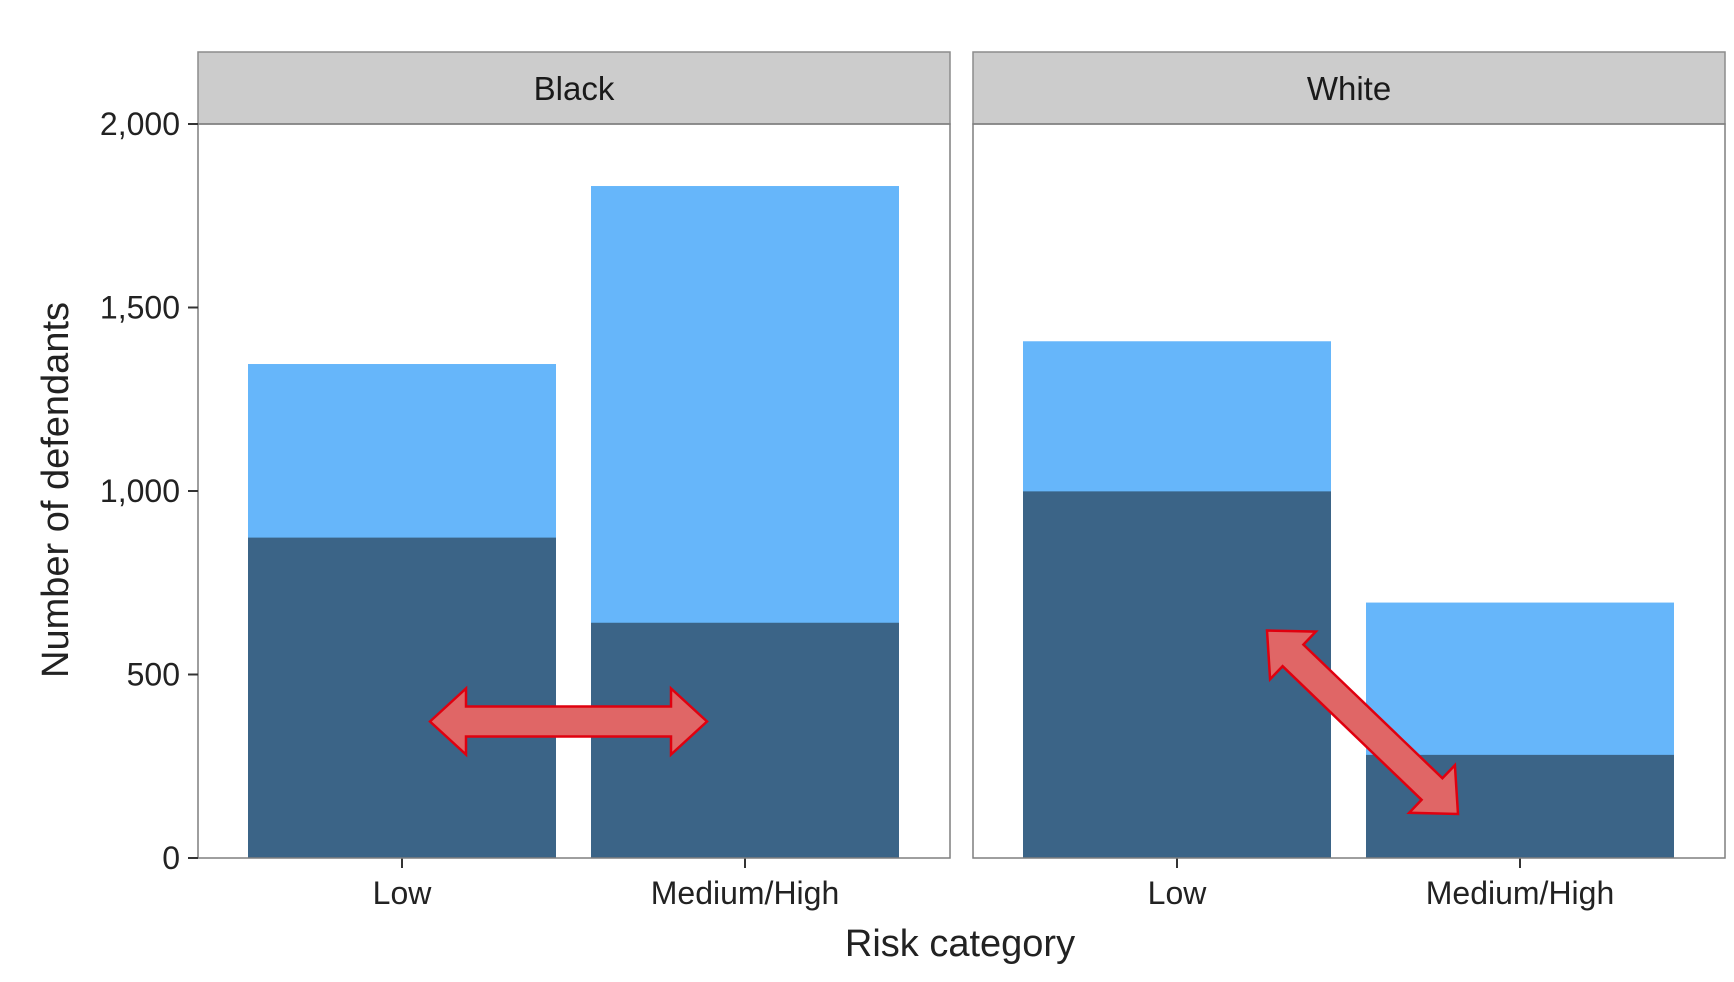 The width and height of the screenshot is (1734, 982). What do you see at coordinates (1177, 674) in the screenshot?
I see `bar-inner-white-low` at bounding box center [1177, 674].